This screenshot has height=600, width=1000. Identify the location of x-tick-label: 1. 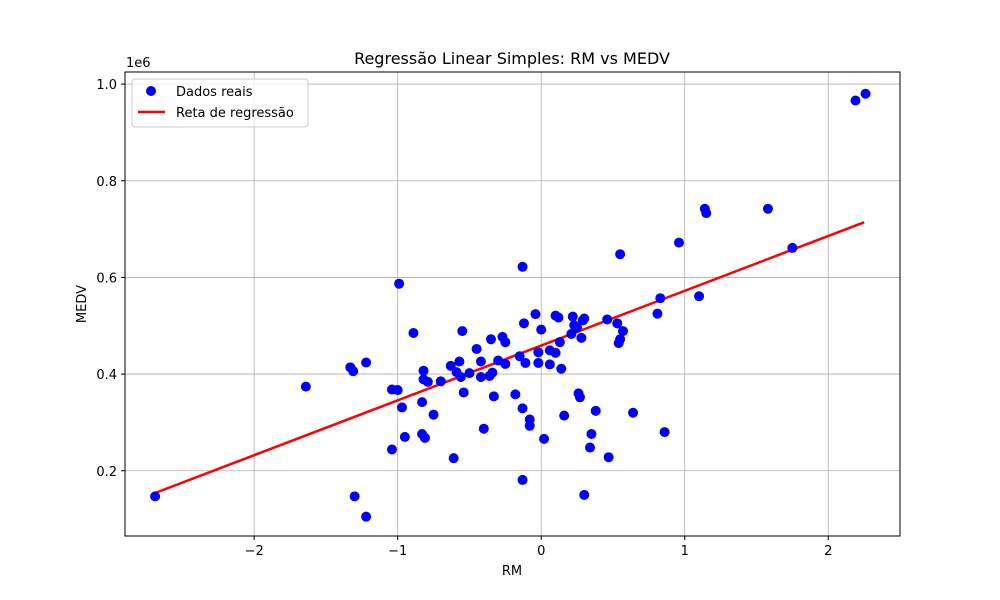
(685, 551).